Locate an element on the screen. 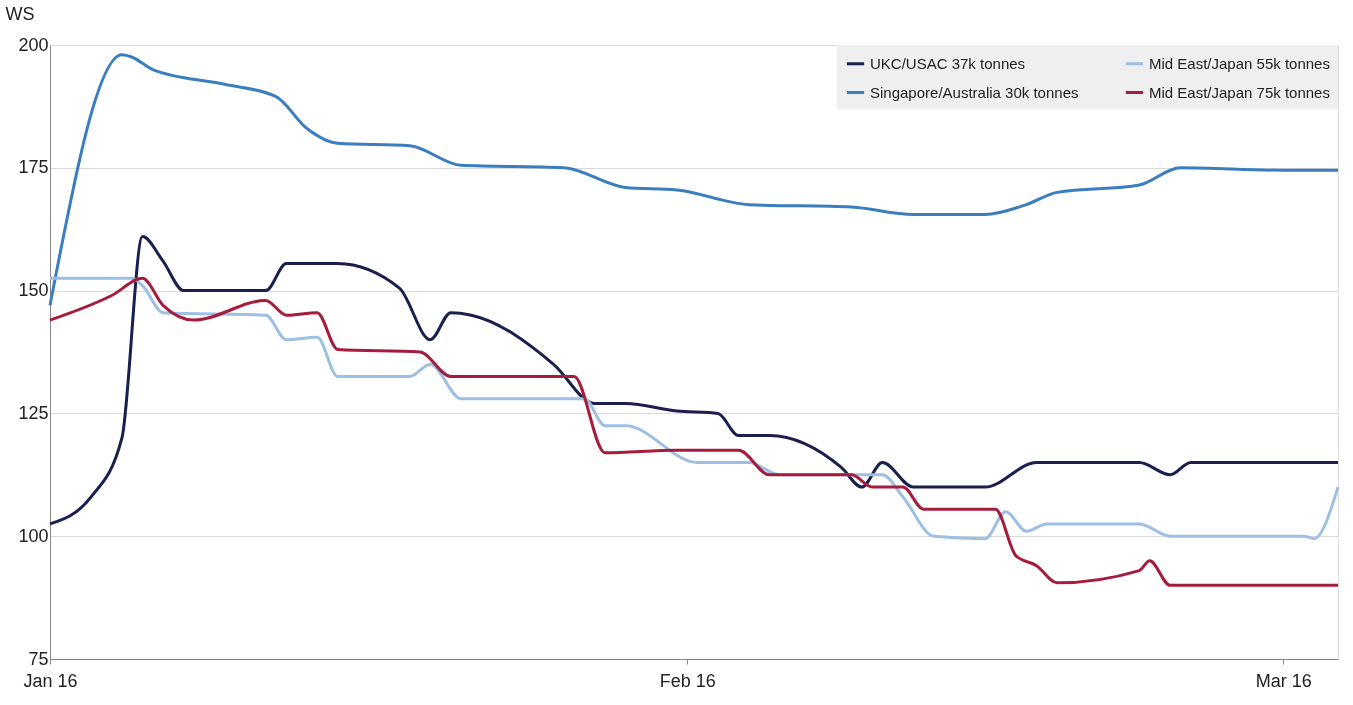  y-tick-label: 125 is located at coordinates (33, 412).